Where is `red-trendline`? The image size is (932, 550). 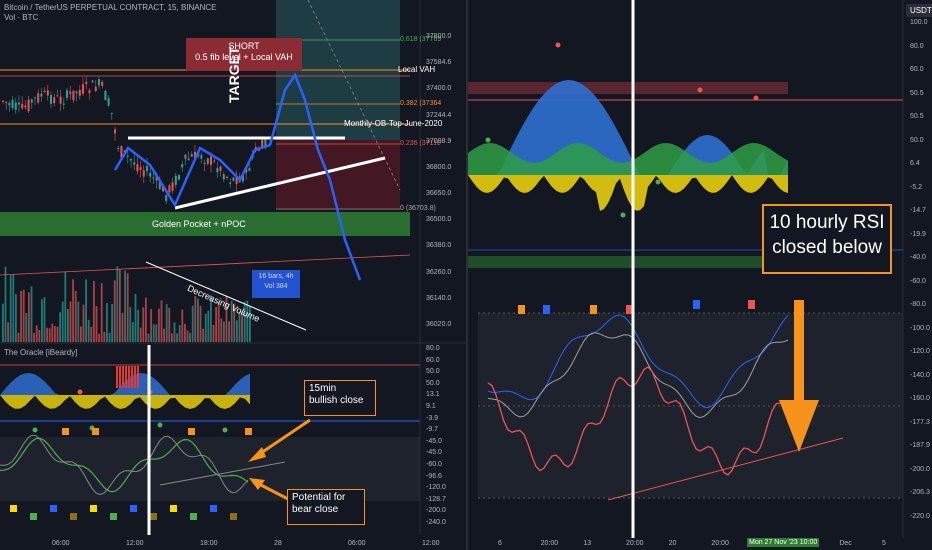
red-trendline is located at coordinates (205, 265).